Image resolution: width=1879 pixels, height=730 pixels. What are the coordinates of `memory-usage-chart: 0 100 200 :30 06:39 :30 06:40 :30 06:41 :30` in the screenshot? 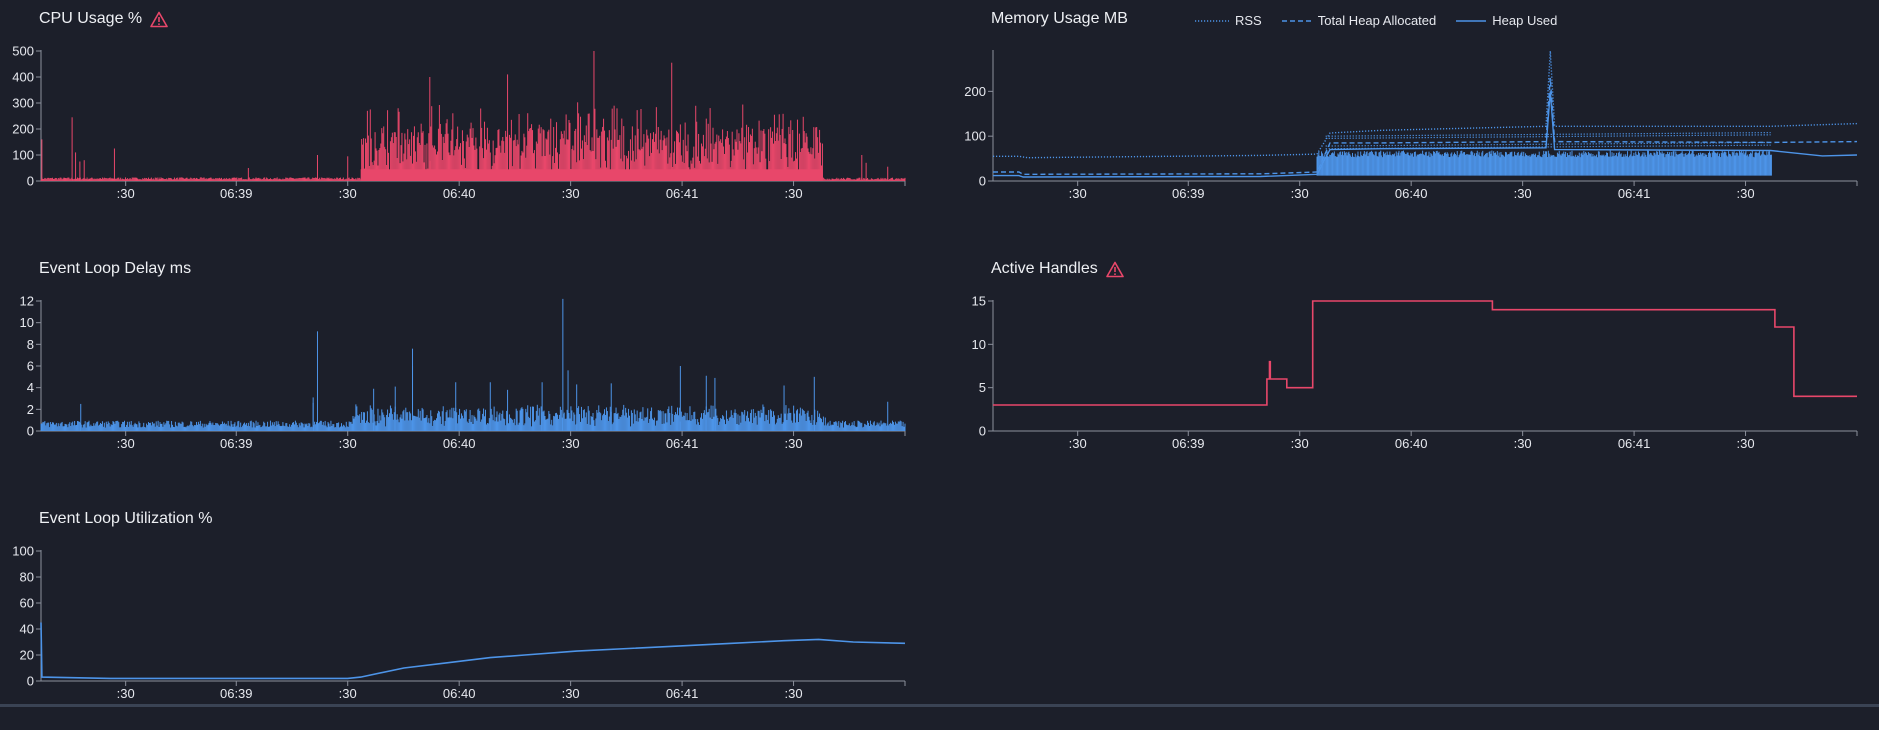 It's located at (1407, 135).